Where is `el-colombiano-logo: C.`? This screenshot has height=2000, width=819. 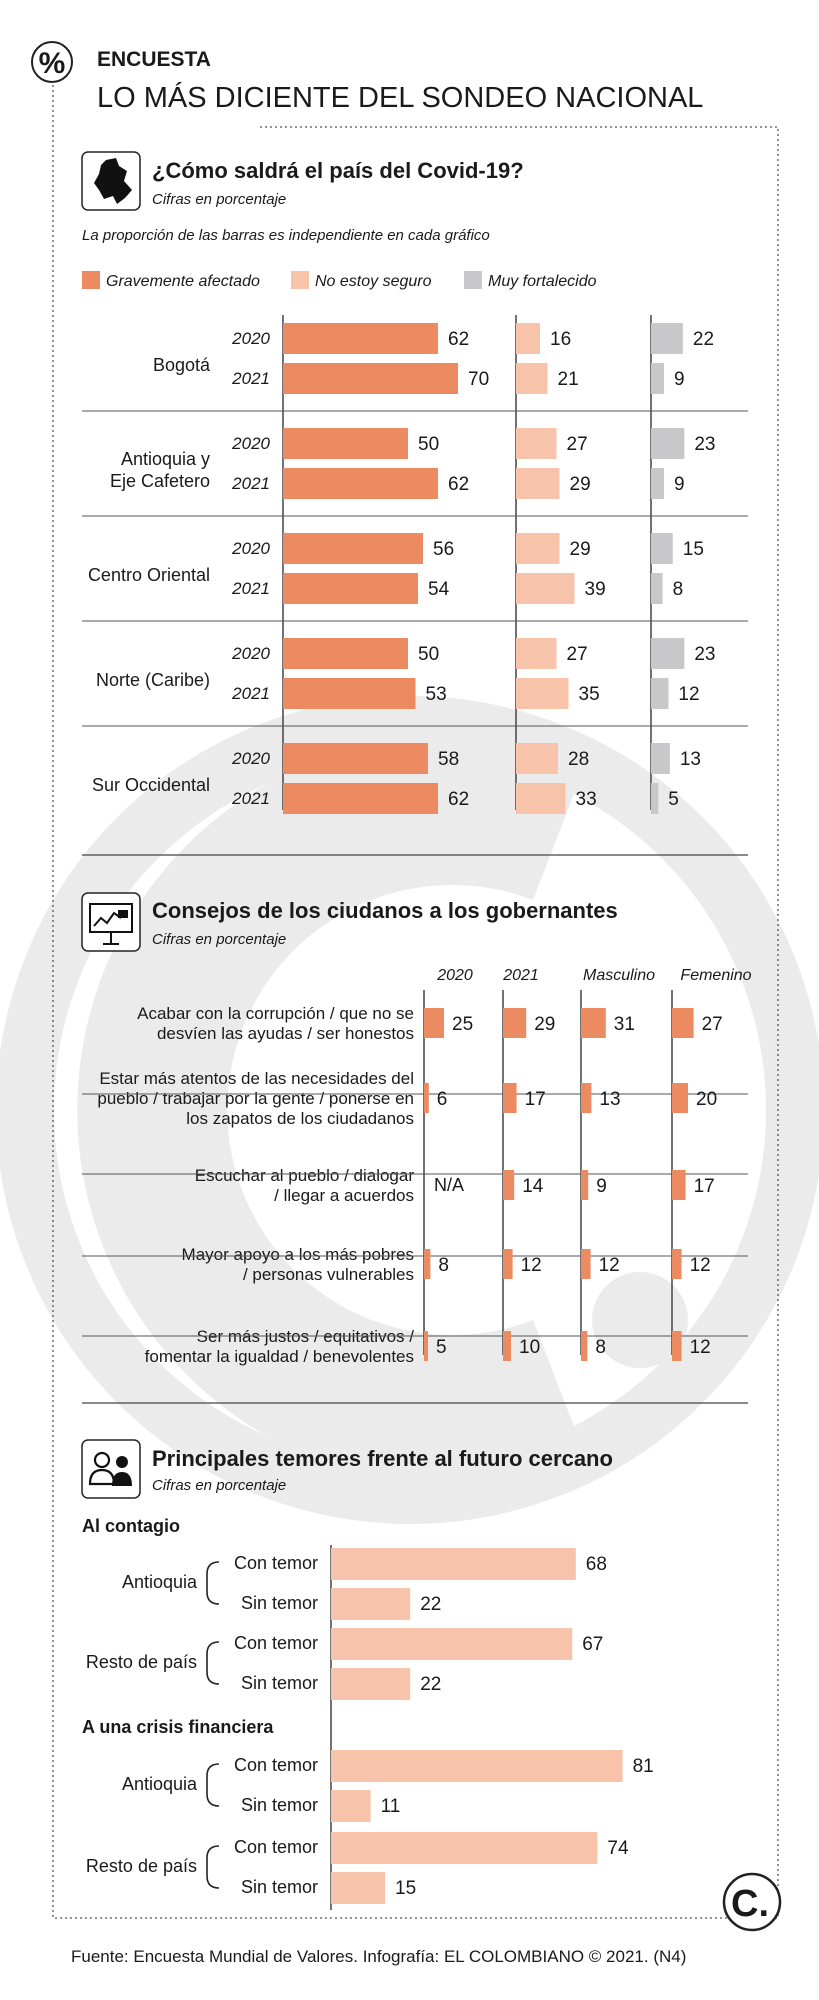 el-colombiano-logo: C. is located at coordinates (752, 1902).